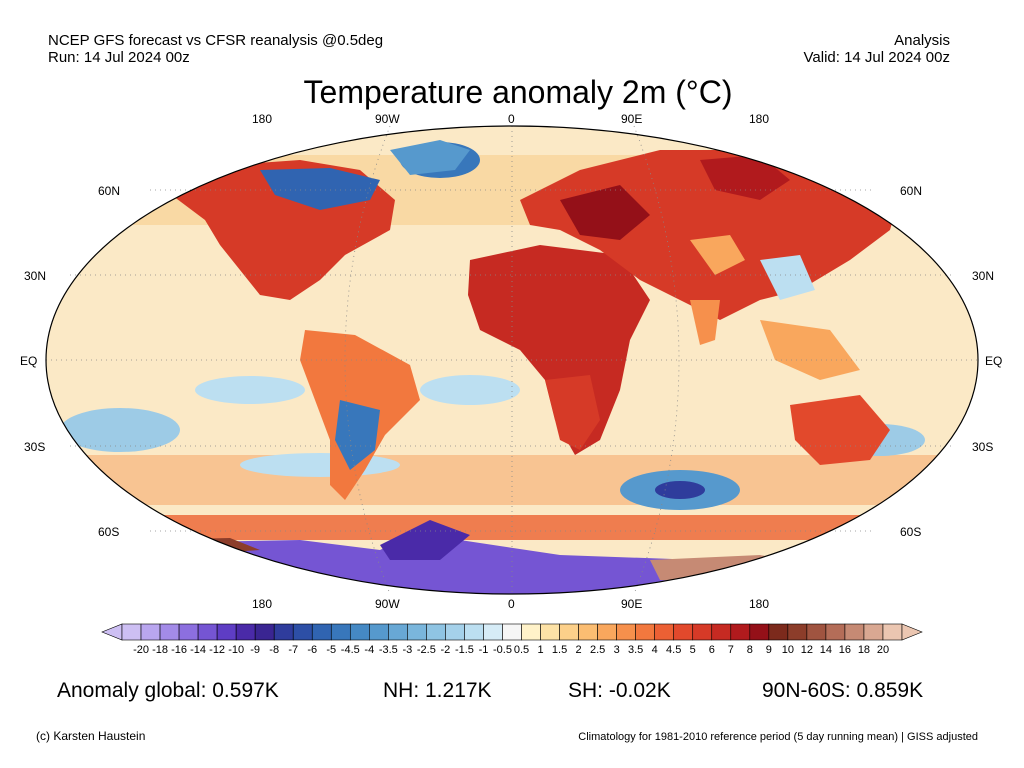  I want to click on stat-sh-anomaly: SH: -0.02K, so click(619, 690).